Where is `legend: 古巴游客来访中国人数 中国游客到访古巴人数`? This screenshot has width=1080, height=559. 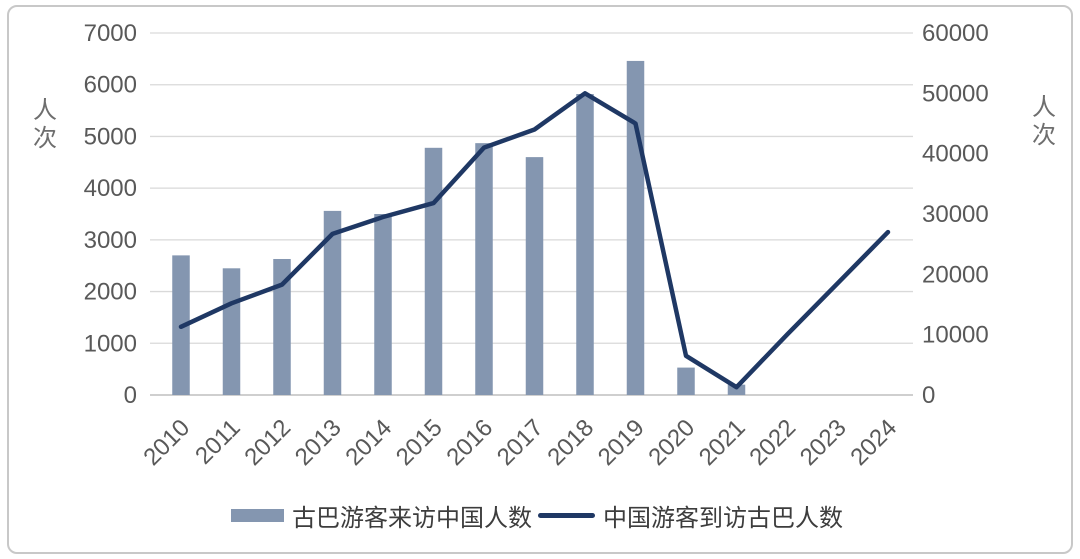
legend: 古巴游客来访中国人数 中国游客到访古巴人数 is located at coordinates (540, 515).